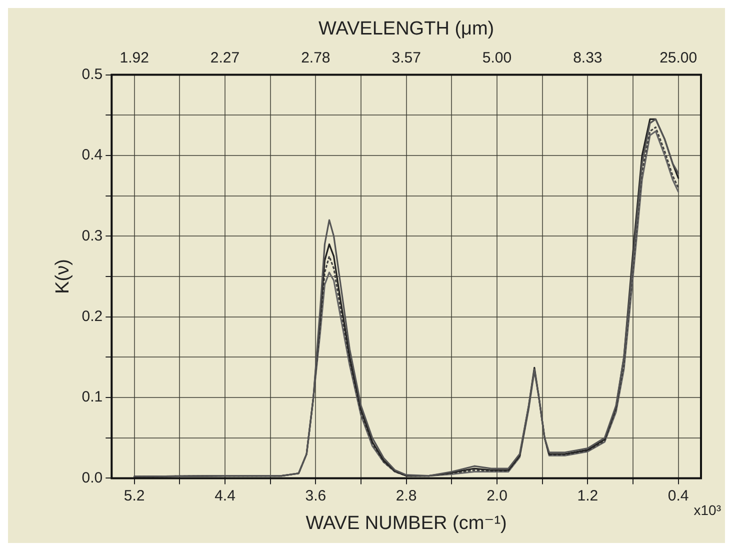  What do you see at coordinates (92, 74) in the screenshot?
I see `y-tick-label: 0.5` at bounding box center [92, 74].